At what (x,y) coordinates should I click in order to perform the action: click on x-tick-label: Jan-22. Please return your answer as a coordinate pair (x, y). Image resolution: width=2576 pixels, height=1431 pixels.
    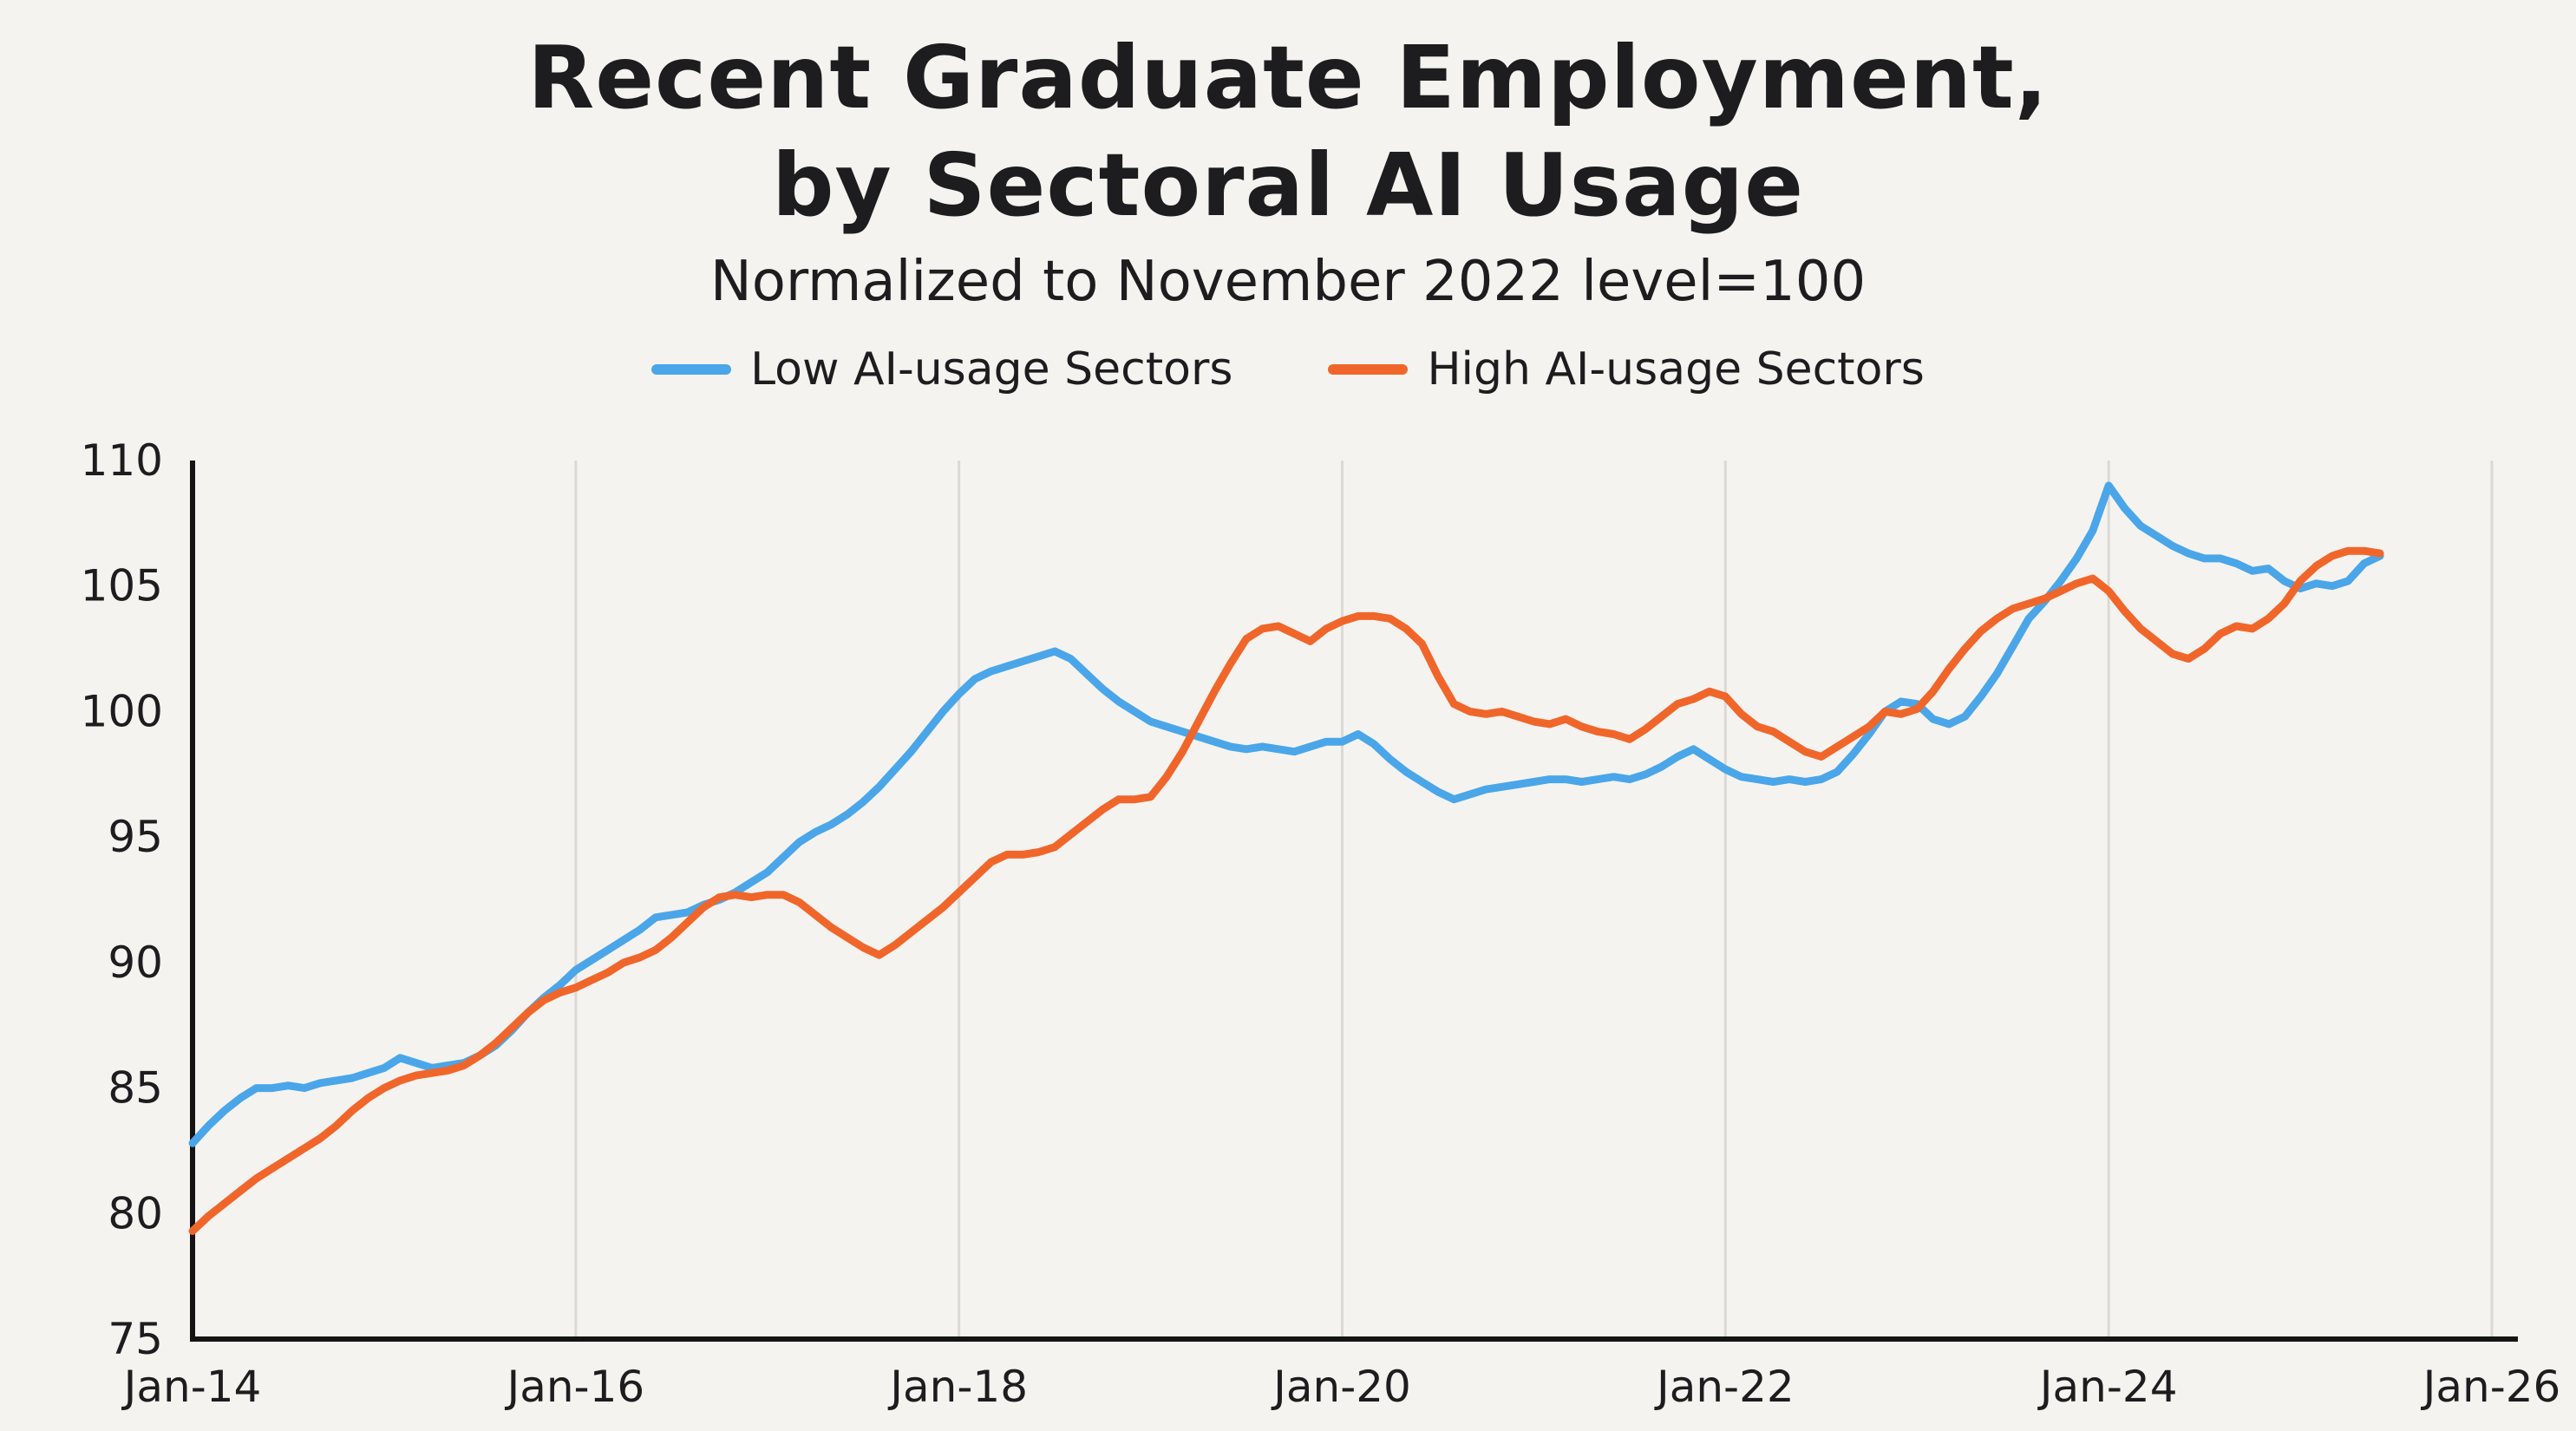
    Looking at the image, I should click on (1724, 1387).